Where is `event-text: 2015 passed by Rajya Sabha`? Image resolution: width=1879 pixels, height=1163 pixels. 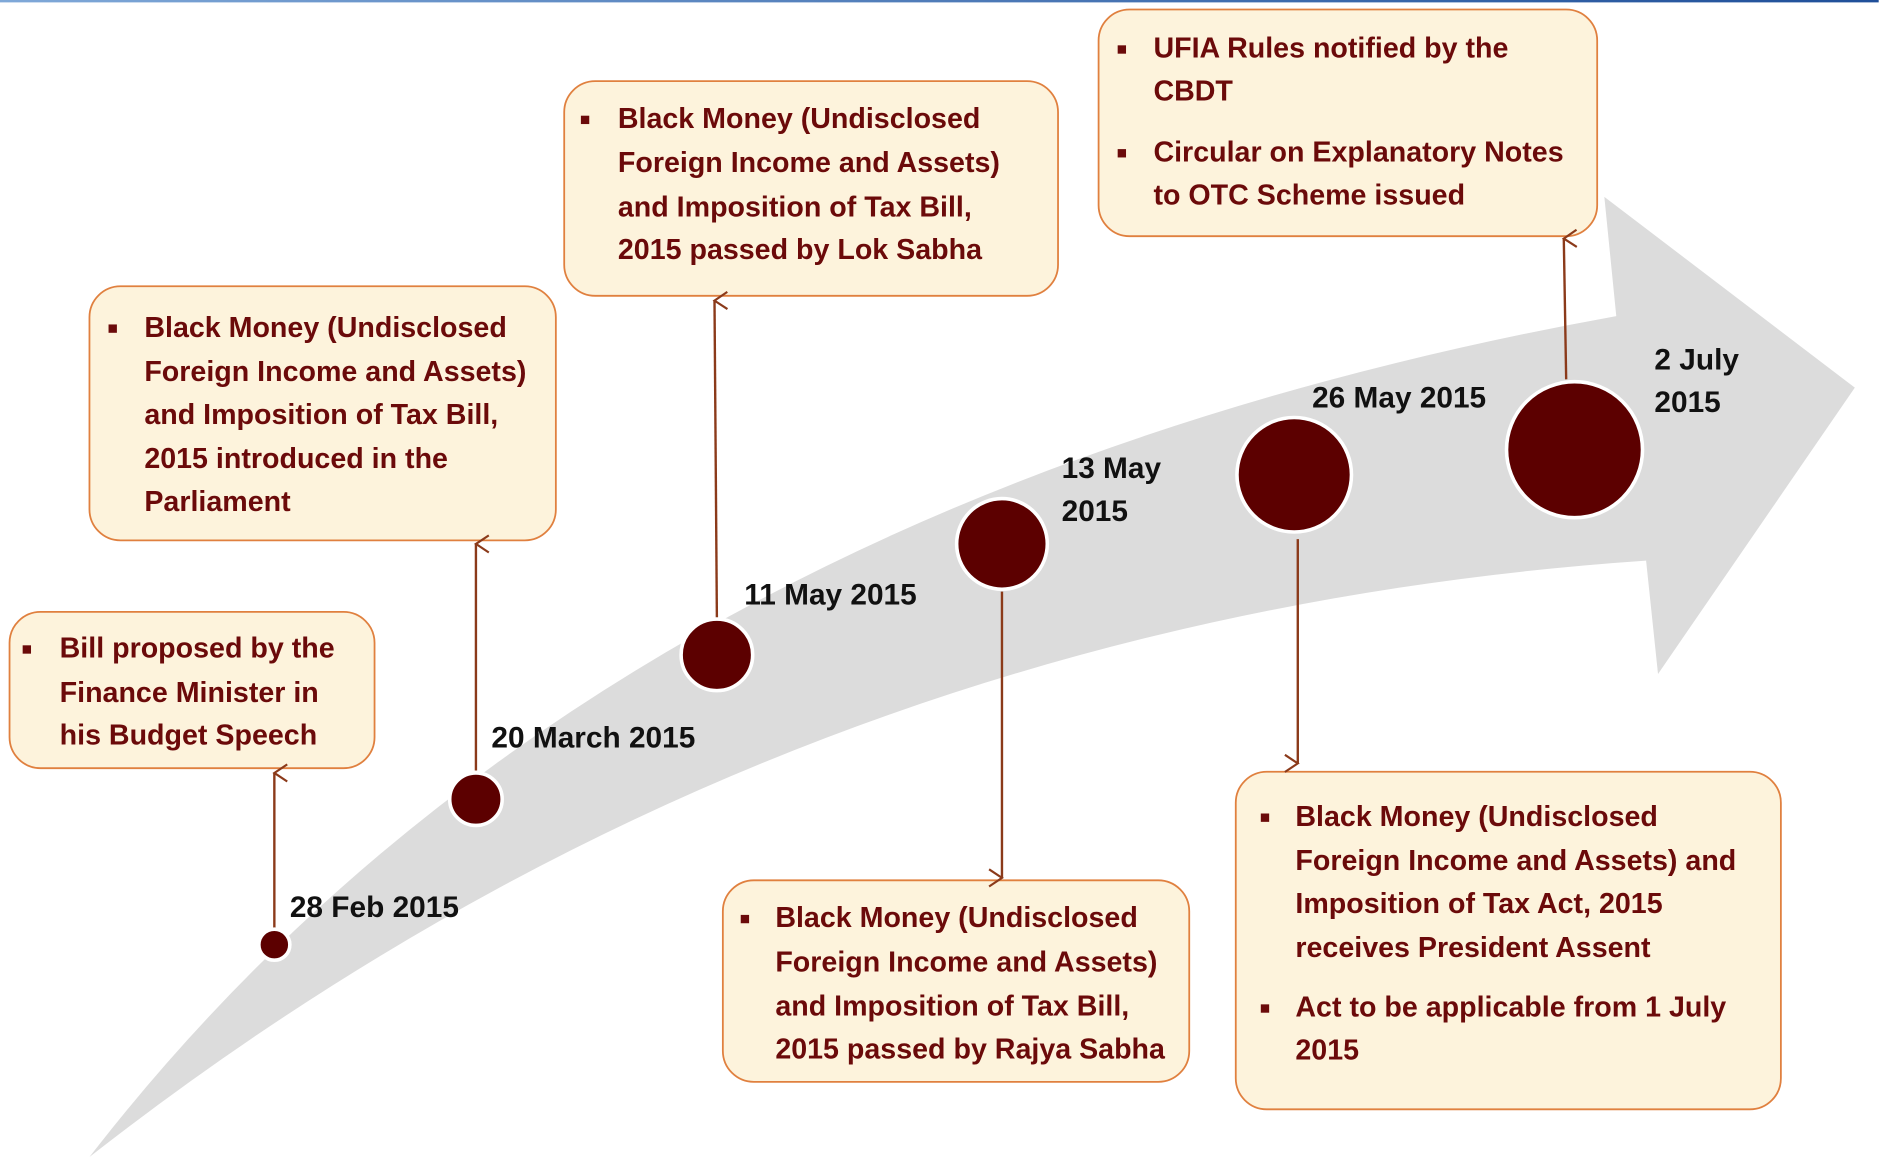
event-text: 2015 passed by Rajya Sabha is located at coordinates (970, 1049).